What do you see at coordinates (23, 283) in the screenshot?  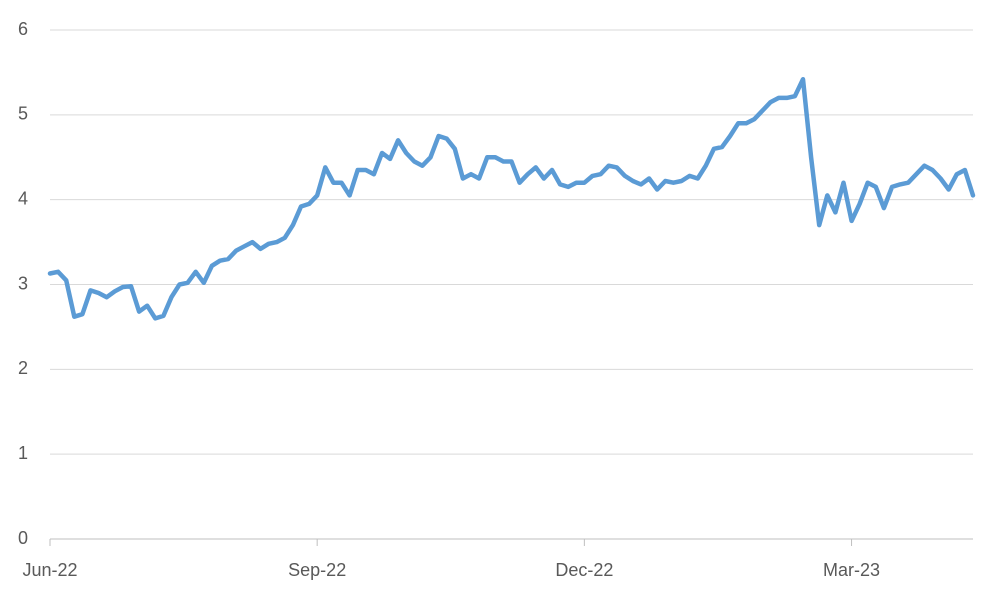 I see `y-tick-label: 3` at bounding box center [23, 283].